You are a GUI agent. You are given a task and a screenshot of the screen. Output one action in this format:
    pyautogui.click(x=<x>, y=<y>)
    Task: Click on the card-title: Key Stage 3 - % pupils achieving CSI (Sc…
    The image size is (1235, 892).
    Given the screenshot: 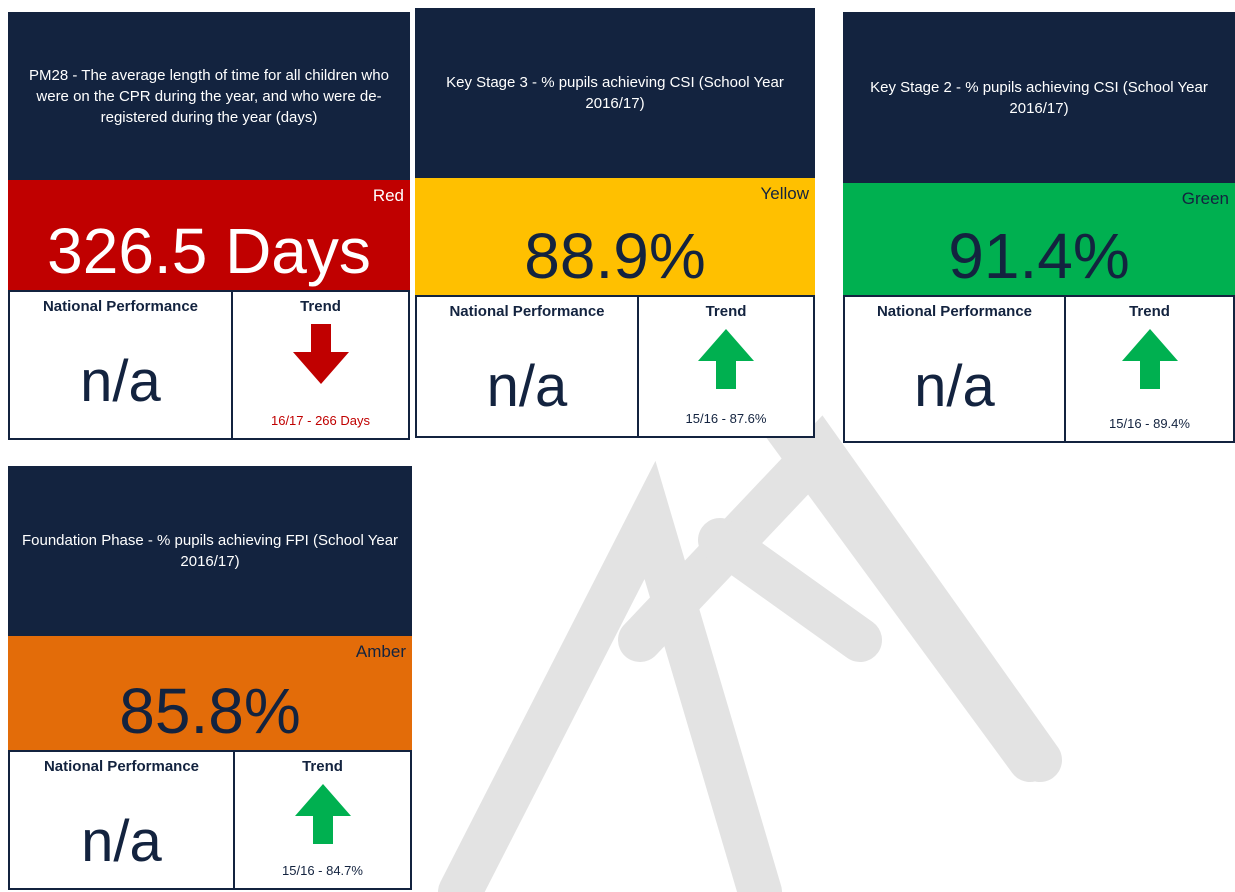 What is the action you would take?
    pyautogui.click(x=615, y=93)
    